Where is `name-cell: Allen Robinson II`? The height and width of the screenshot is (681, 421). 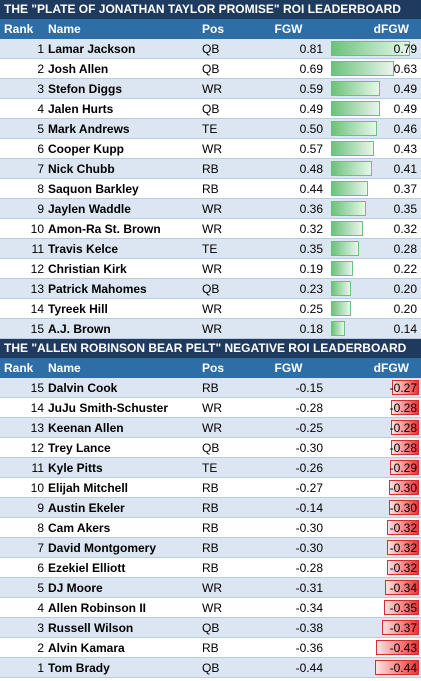 name-cell: Allen Robinson II is located at coordinates (97, 608).